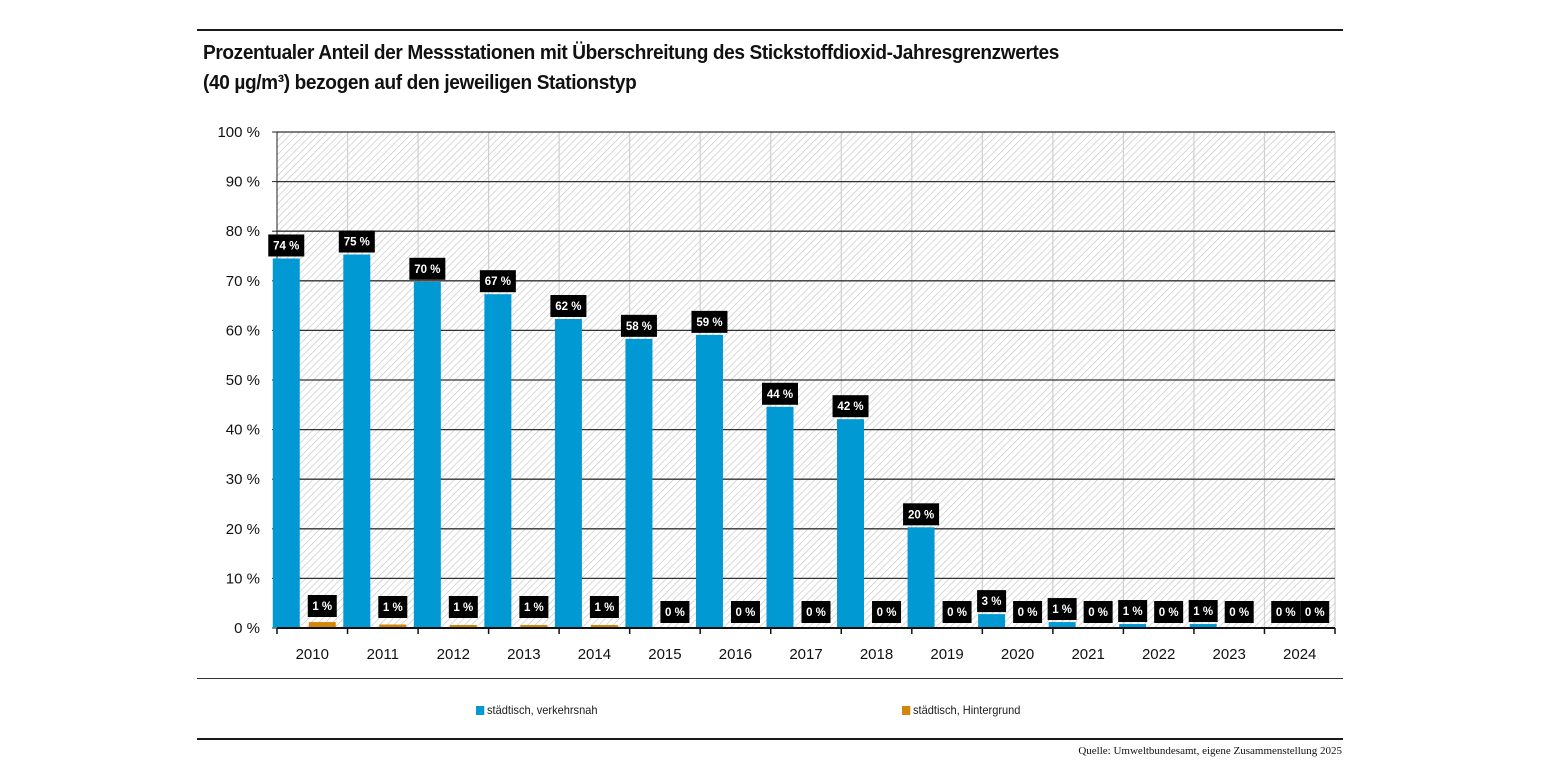 The height and width of the screenshot is (775, 1545). Describe the element at coordinates (770, 30) in the screenshot. I see `top-rule` at that location.